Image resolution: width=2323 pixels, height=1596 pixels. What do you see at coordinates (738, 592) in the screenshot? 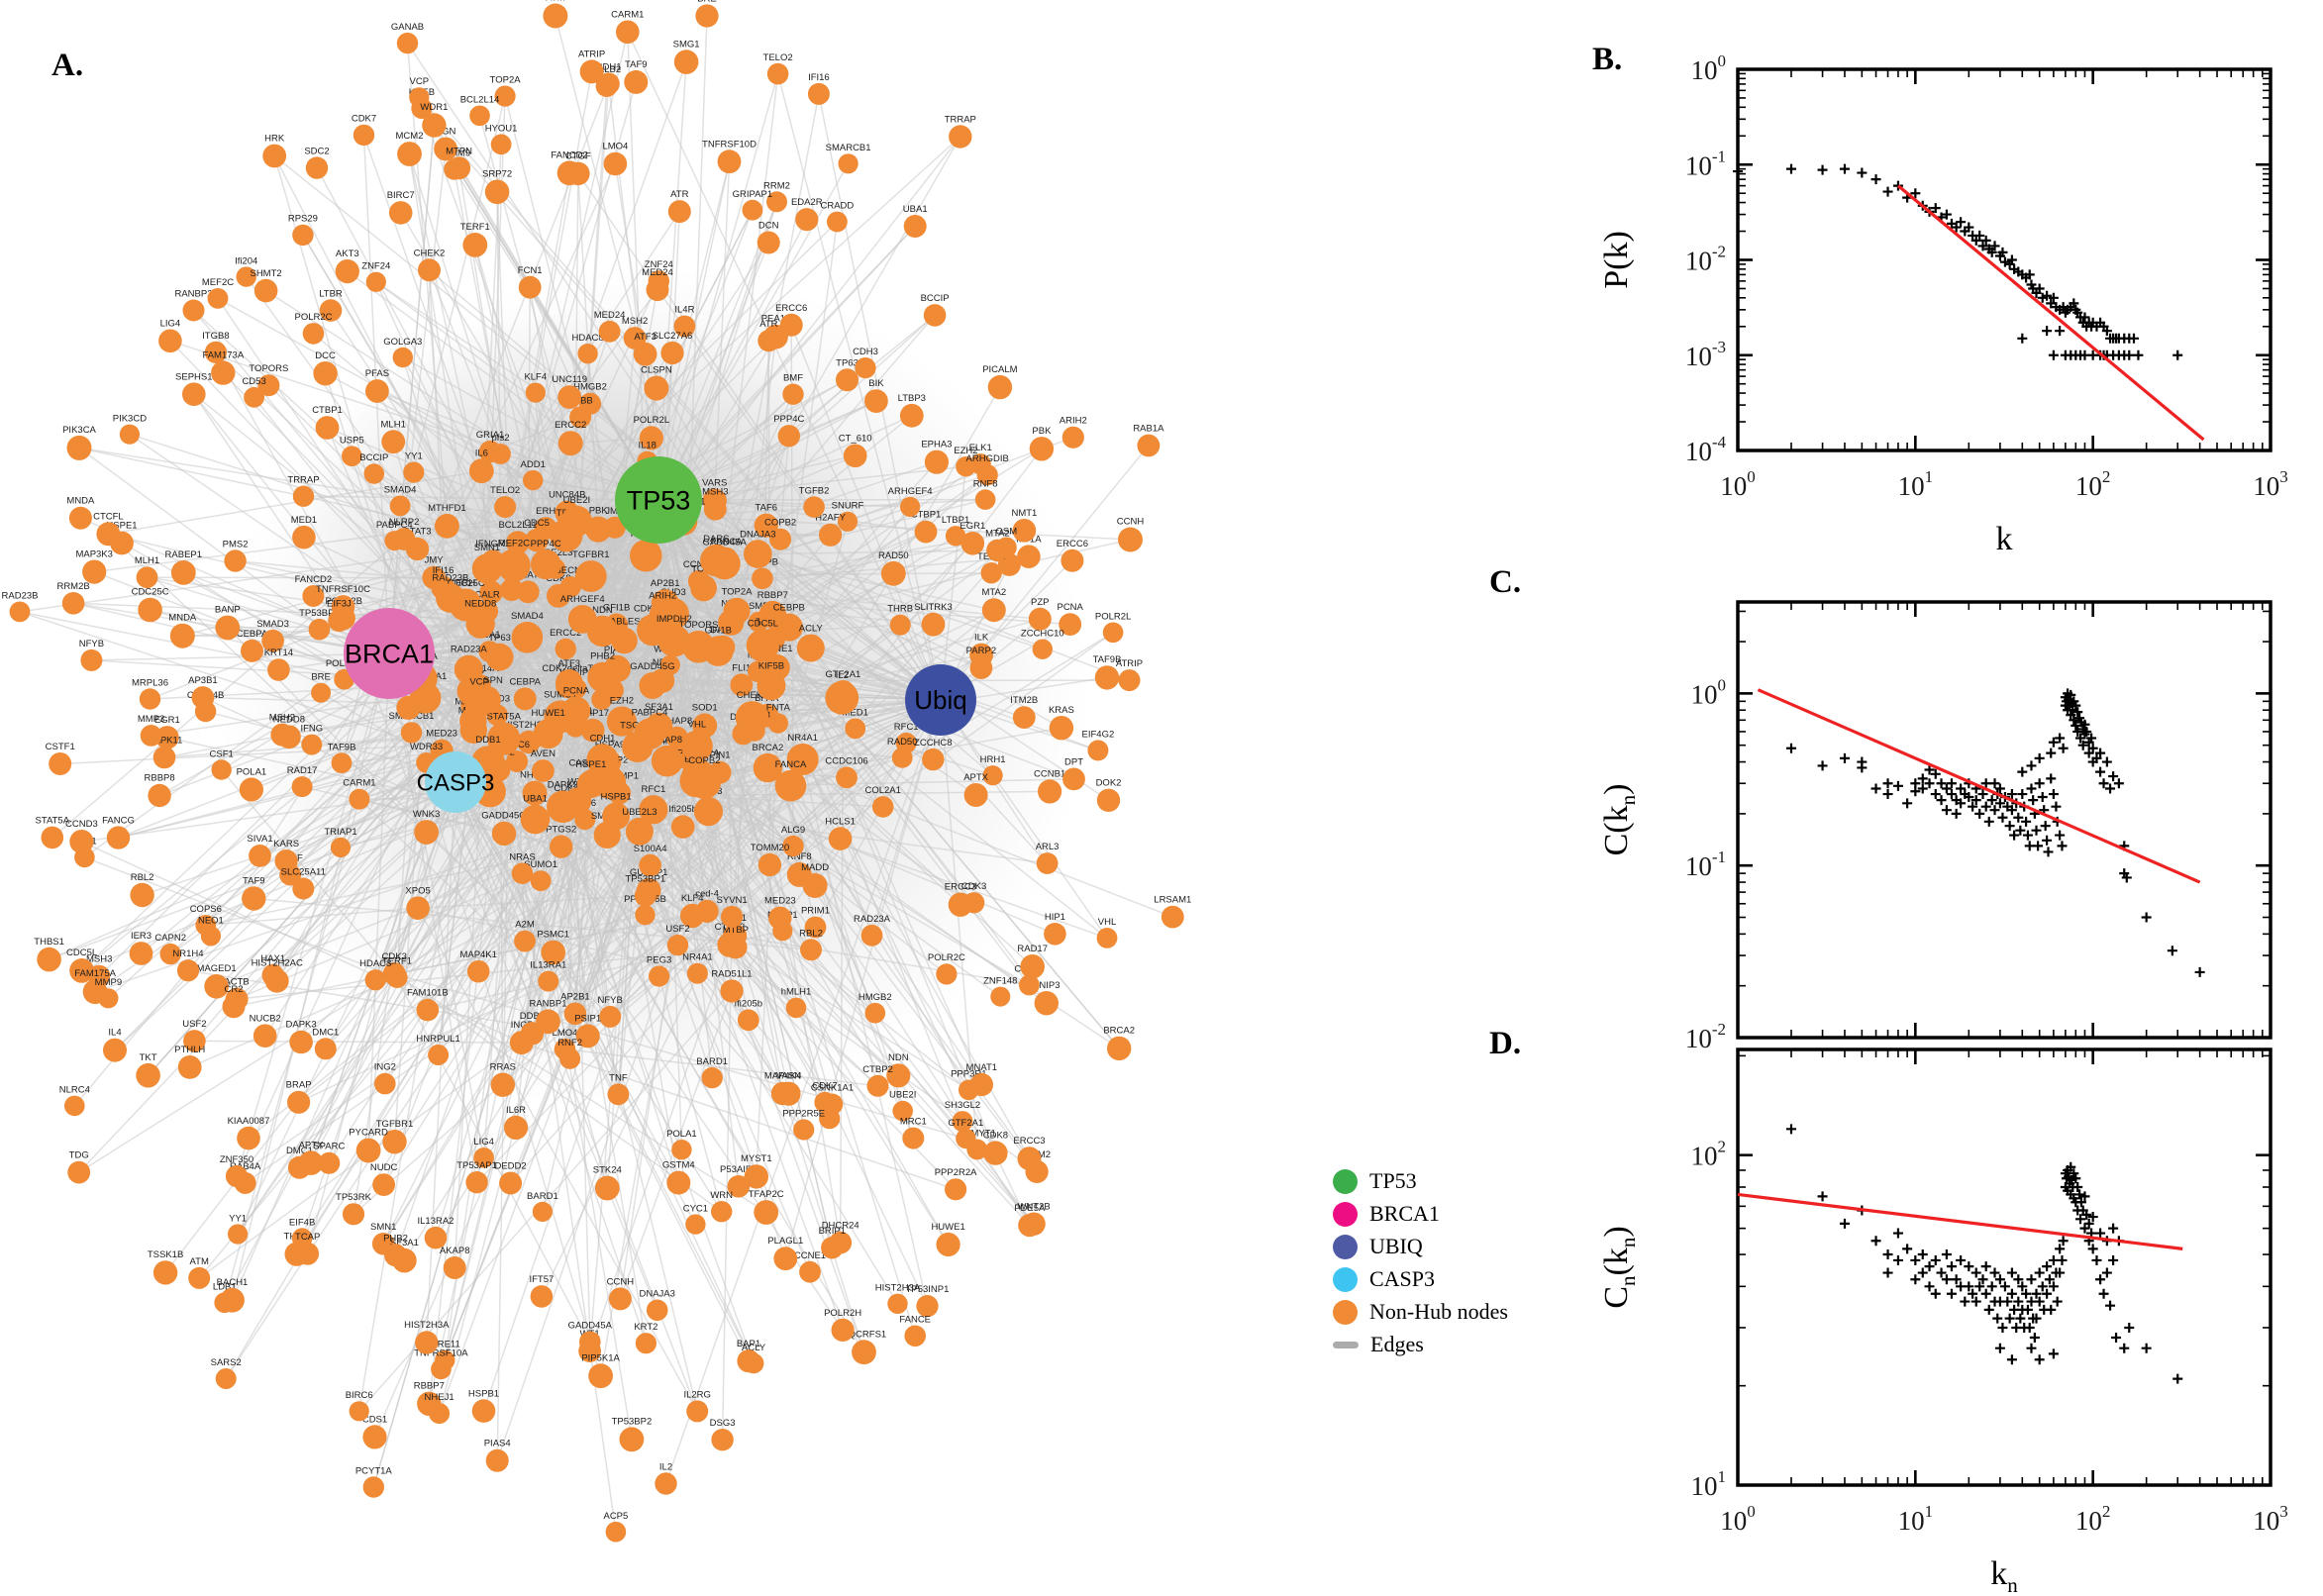
I see `network-node-label: TOP2A` at bounding box center [738, 592].